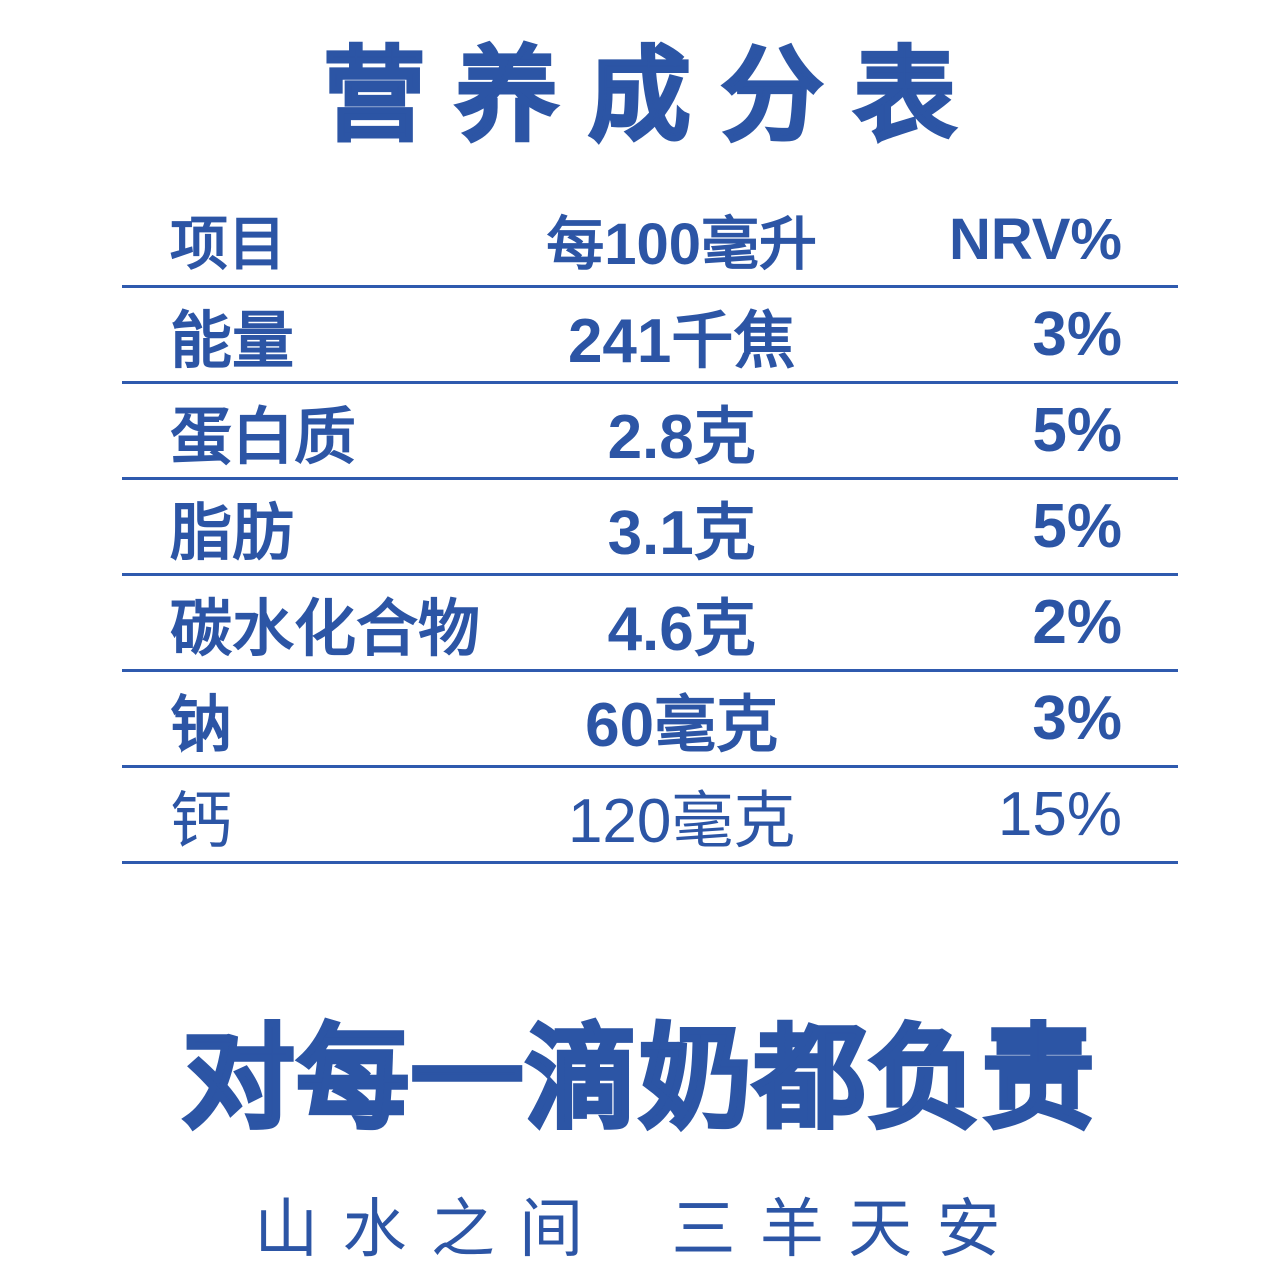 This screenshot has height=1279, width=1279. Describe the element at coordinates (325, 629) in the screenshot. I see `cell-item: 碳水化合物` at that location.